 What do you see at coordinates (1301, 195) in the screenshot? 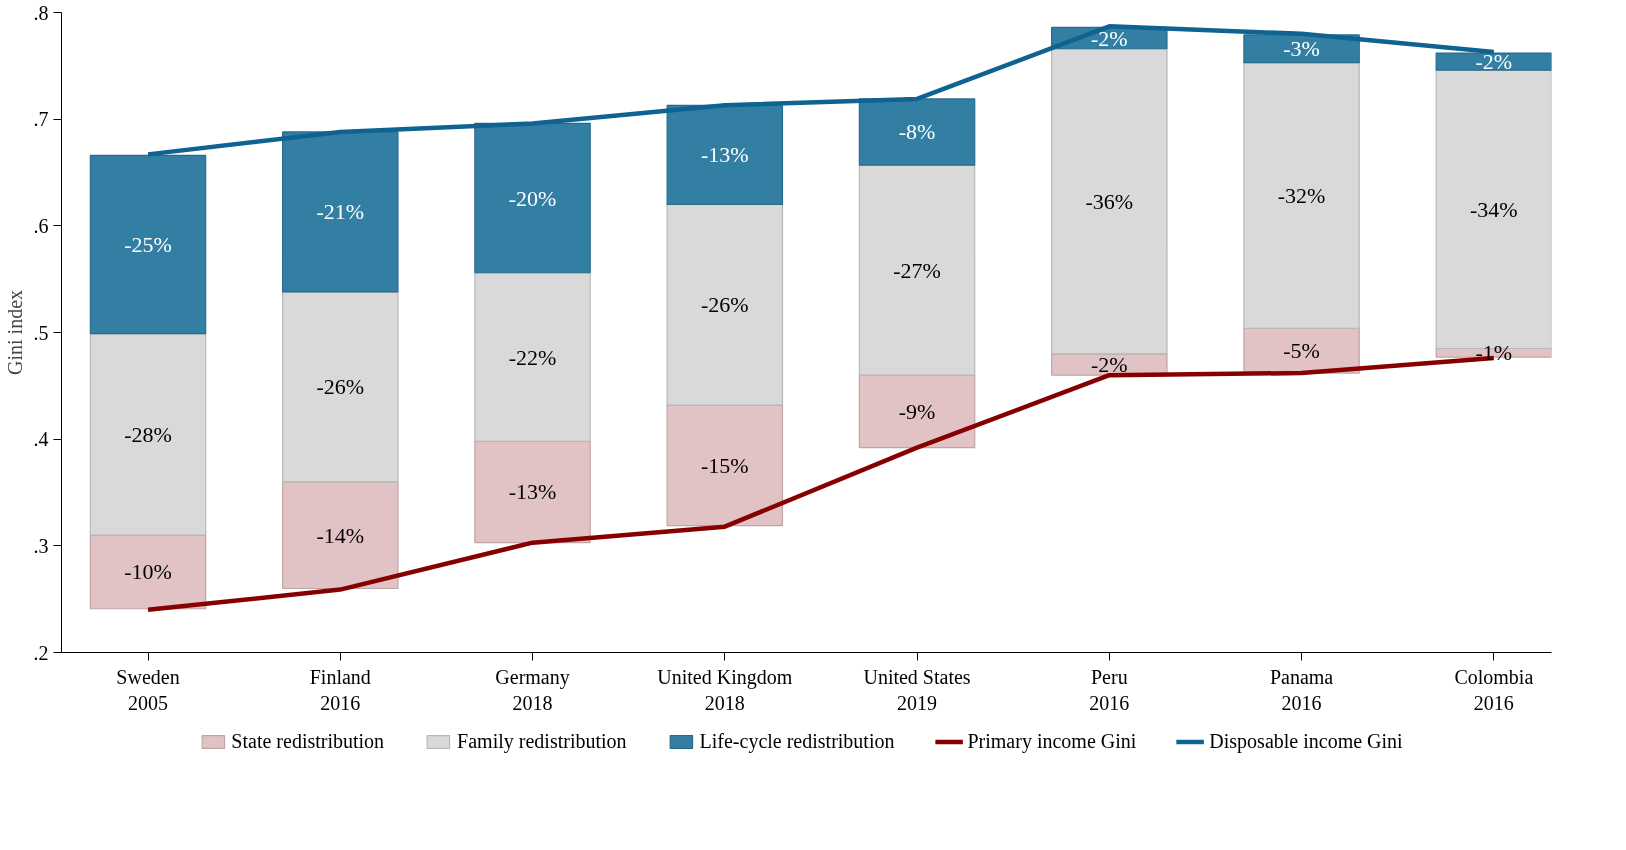
I see `annotation: -32%` at bounding box center [1301, 195].